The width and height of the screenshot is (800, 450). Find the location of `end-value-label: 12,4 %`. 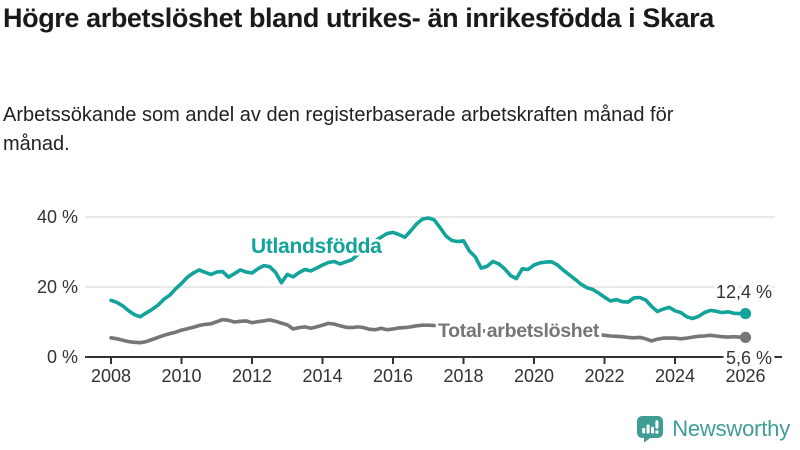

end-value-label: 12,4 % is located at coordinates (744, 292).